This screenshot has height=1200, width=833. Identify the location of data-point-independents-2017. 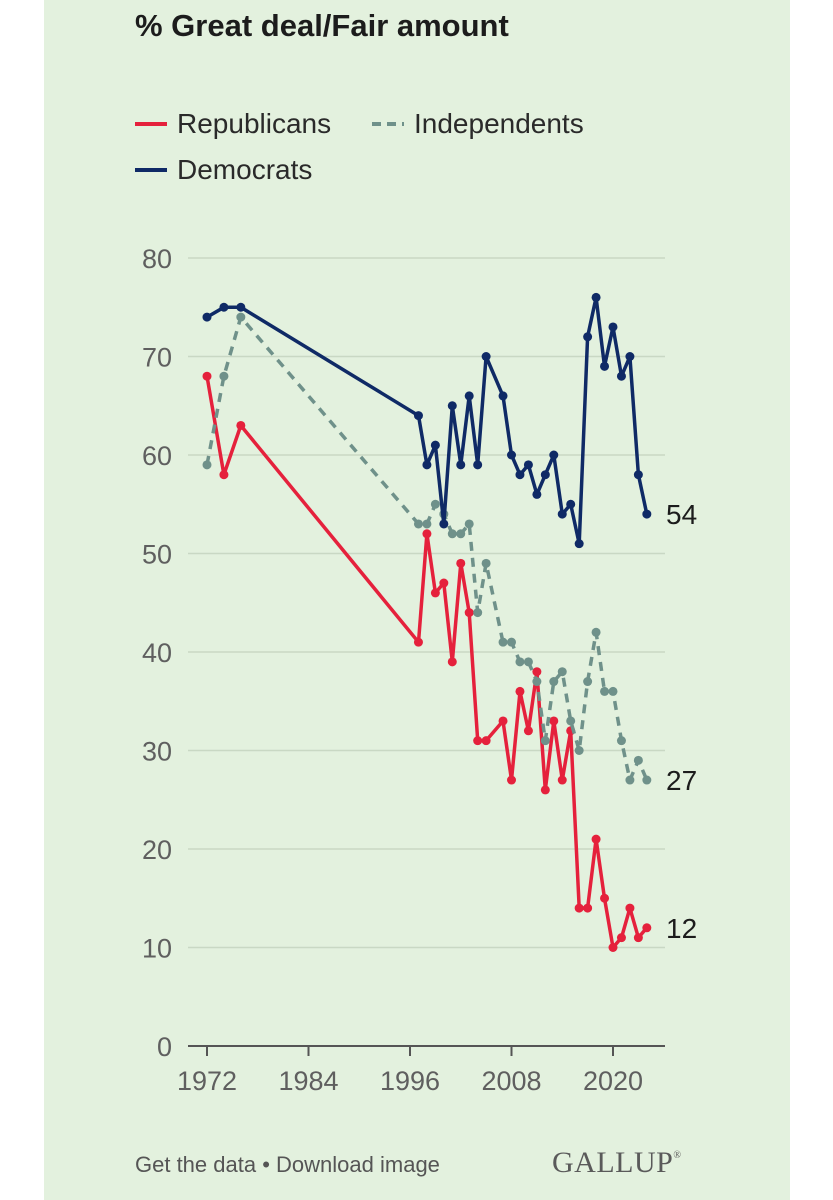
(588, 682).